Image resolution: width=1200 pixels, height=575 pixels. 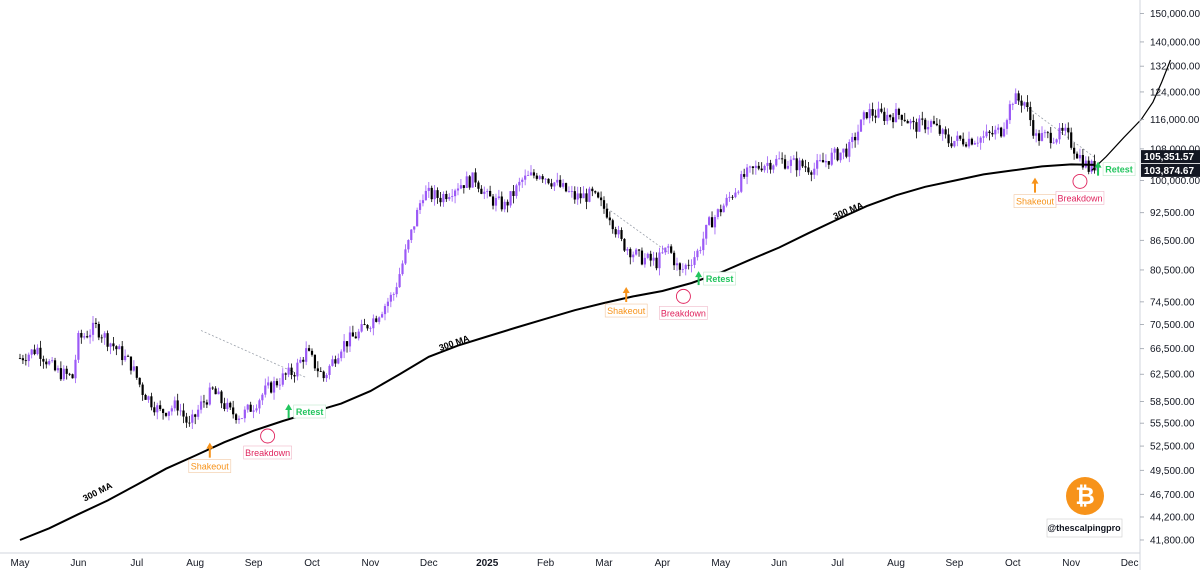 I want to click on x-tick-label: Apr, so click(x=663, y=563).